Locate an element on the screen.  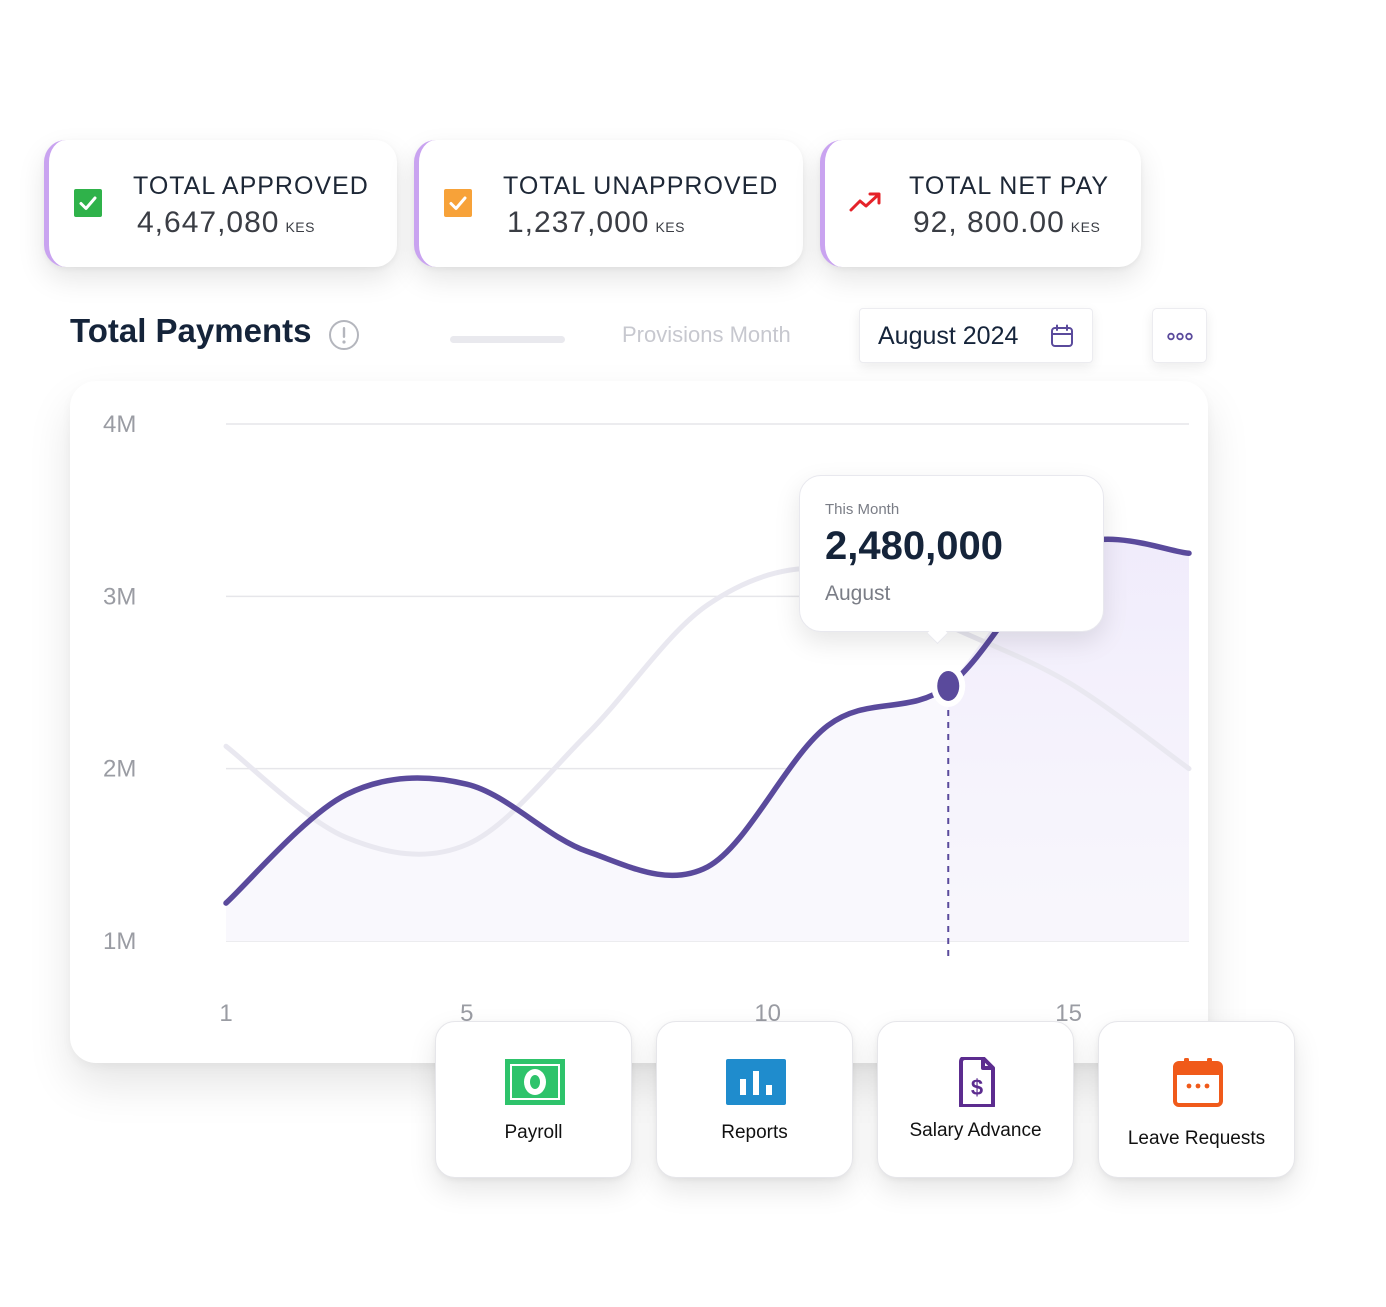
month-picker: August 2024 is located at coordinates (976, 335).